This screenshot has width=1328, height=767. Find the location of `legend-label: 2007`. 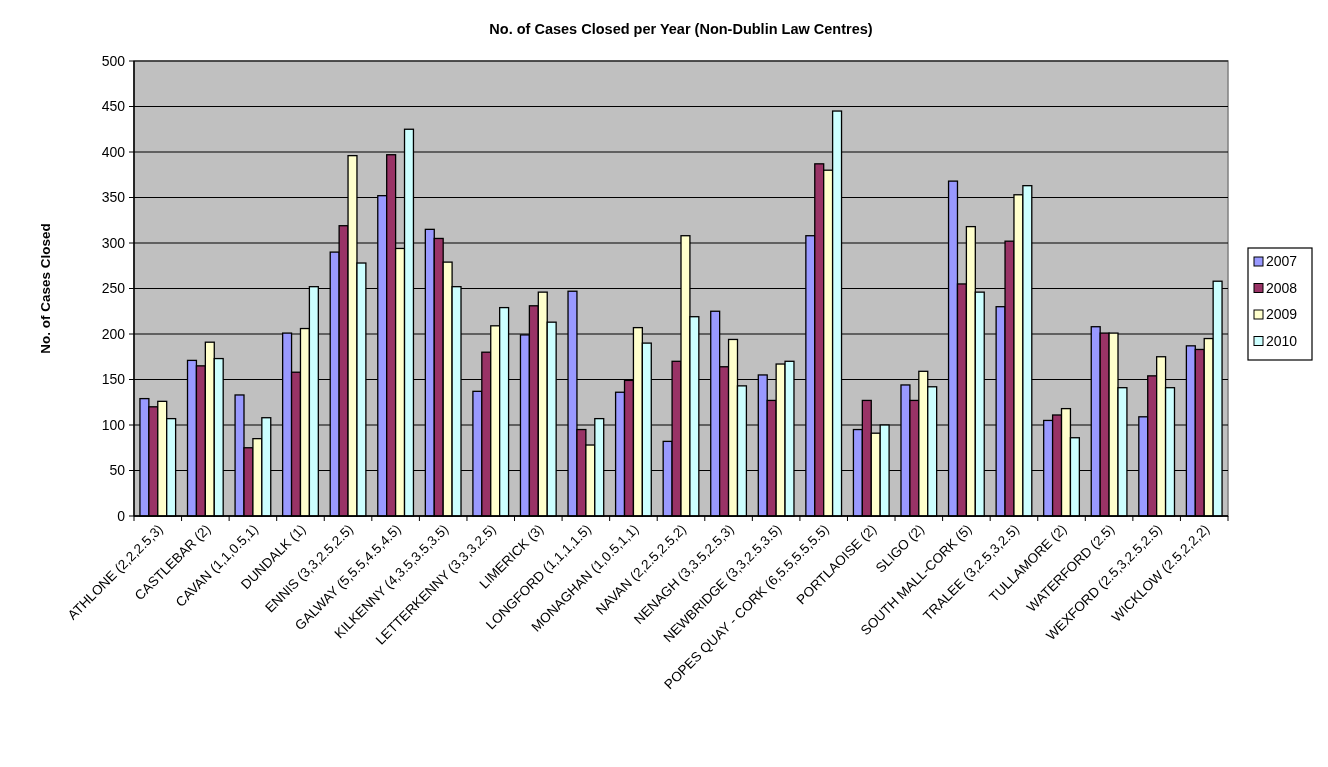

legend-label: 2007 is located at coordinates (1282, 261).